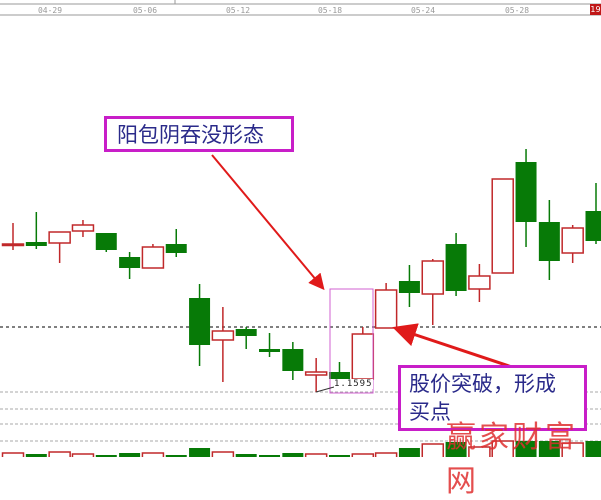 The height and width of the screenshot is (500, 601). I want to click on low-price-label: 1.1595, so click(353, 384).